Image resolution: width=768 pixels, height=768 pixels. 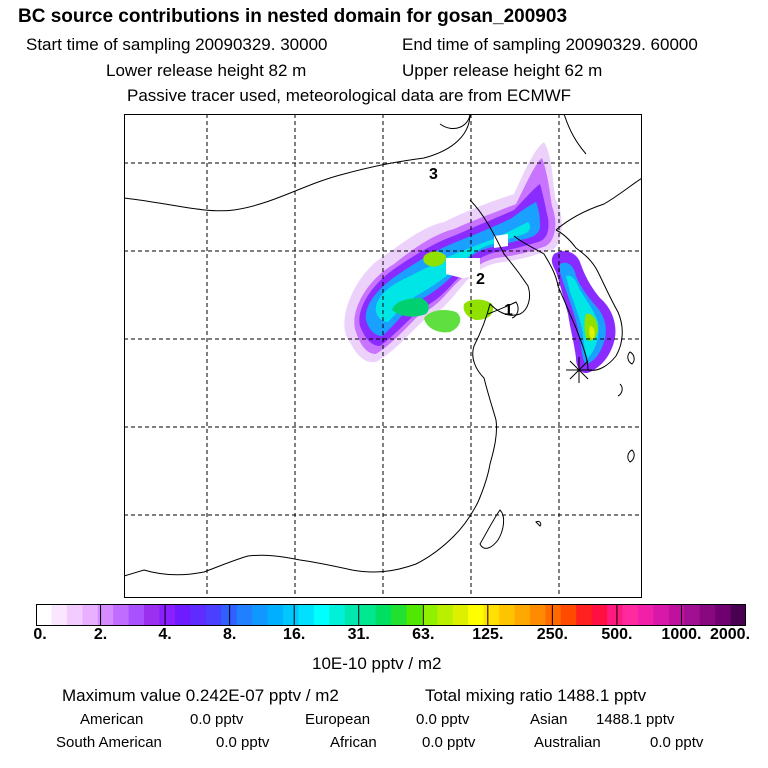 I want to click on colorbar-tick-label: 1000., so click(x=681, y=634).